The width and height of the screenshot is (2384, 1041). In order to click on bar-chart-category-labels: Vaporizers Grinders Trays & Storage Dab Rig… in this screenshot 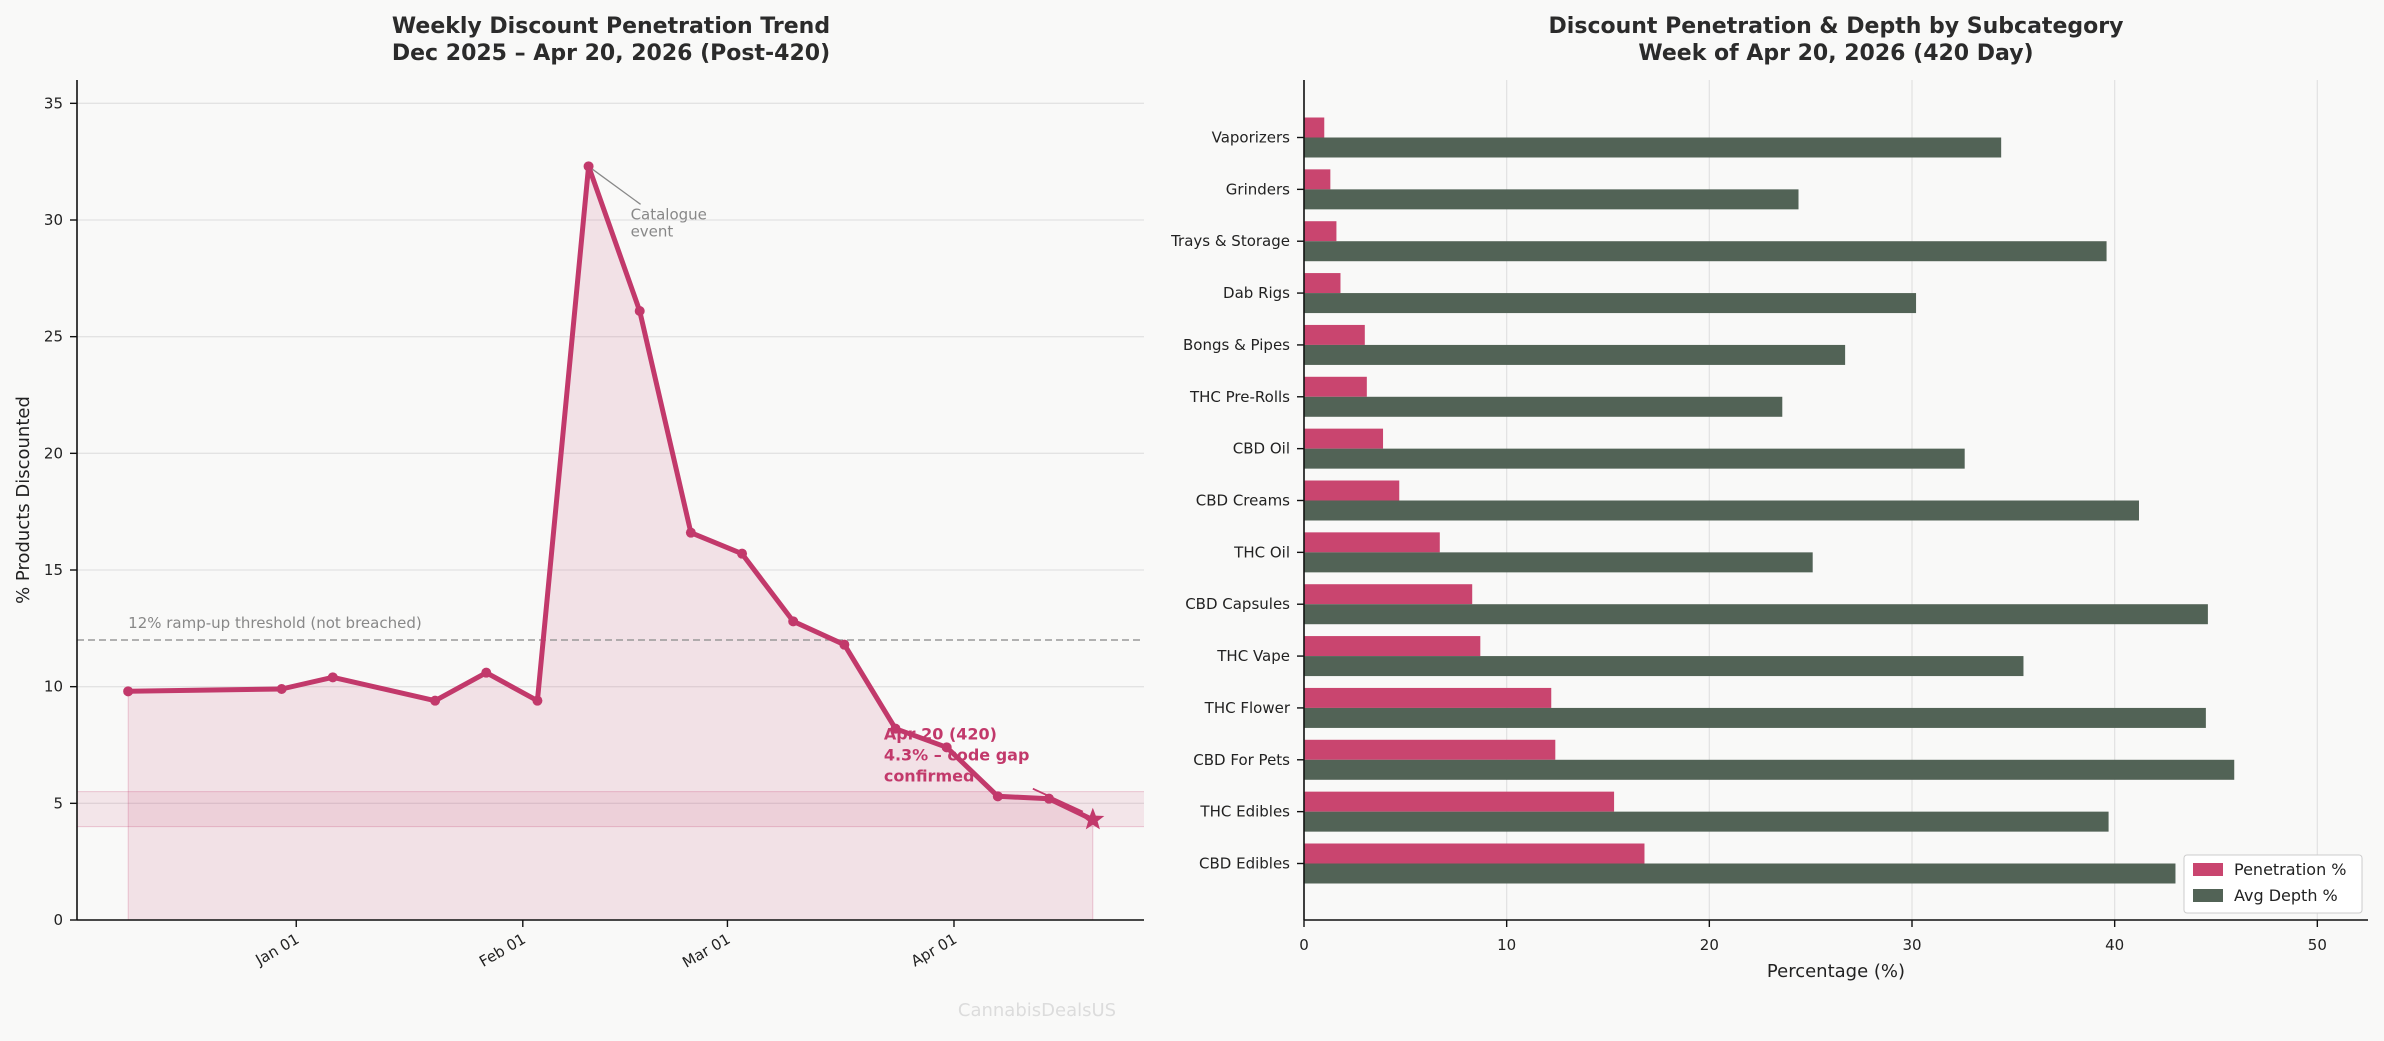, I will do `click(1237, 501)`.